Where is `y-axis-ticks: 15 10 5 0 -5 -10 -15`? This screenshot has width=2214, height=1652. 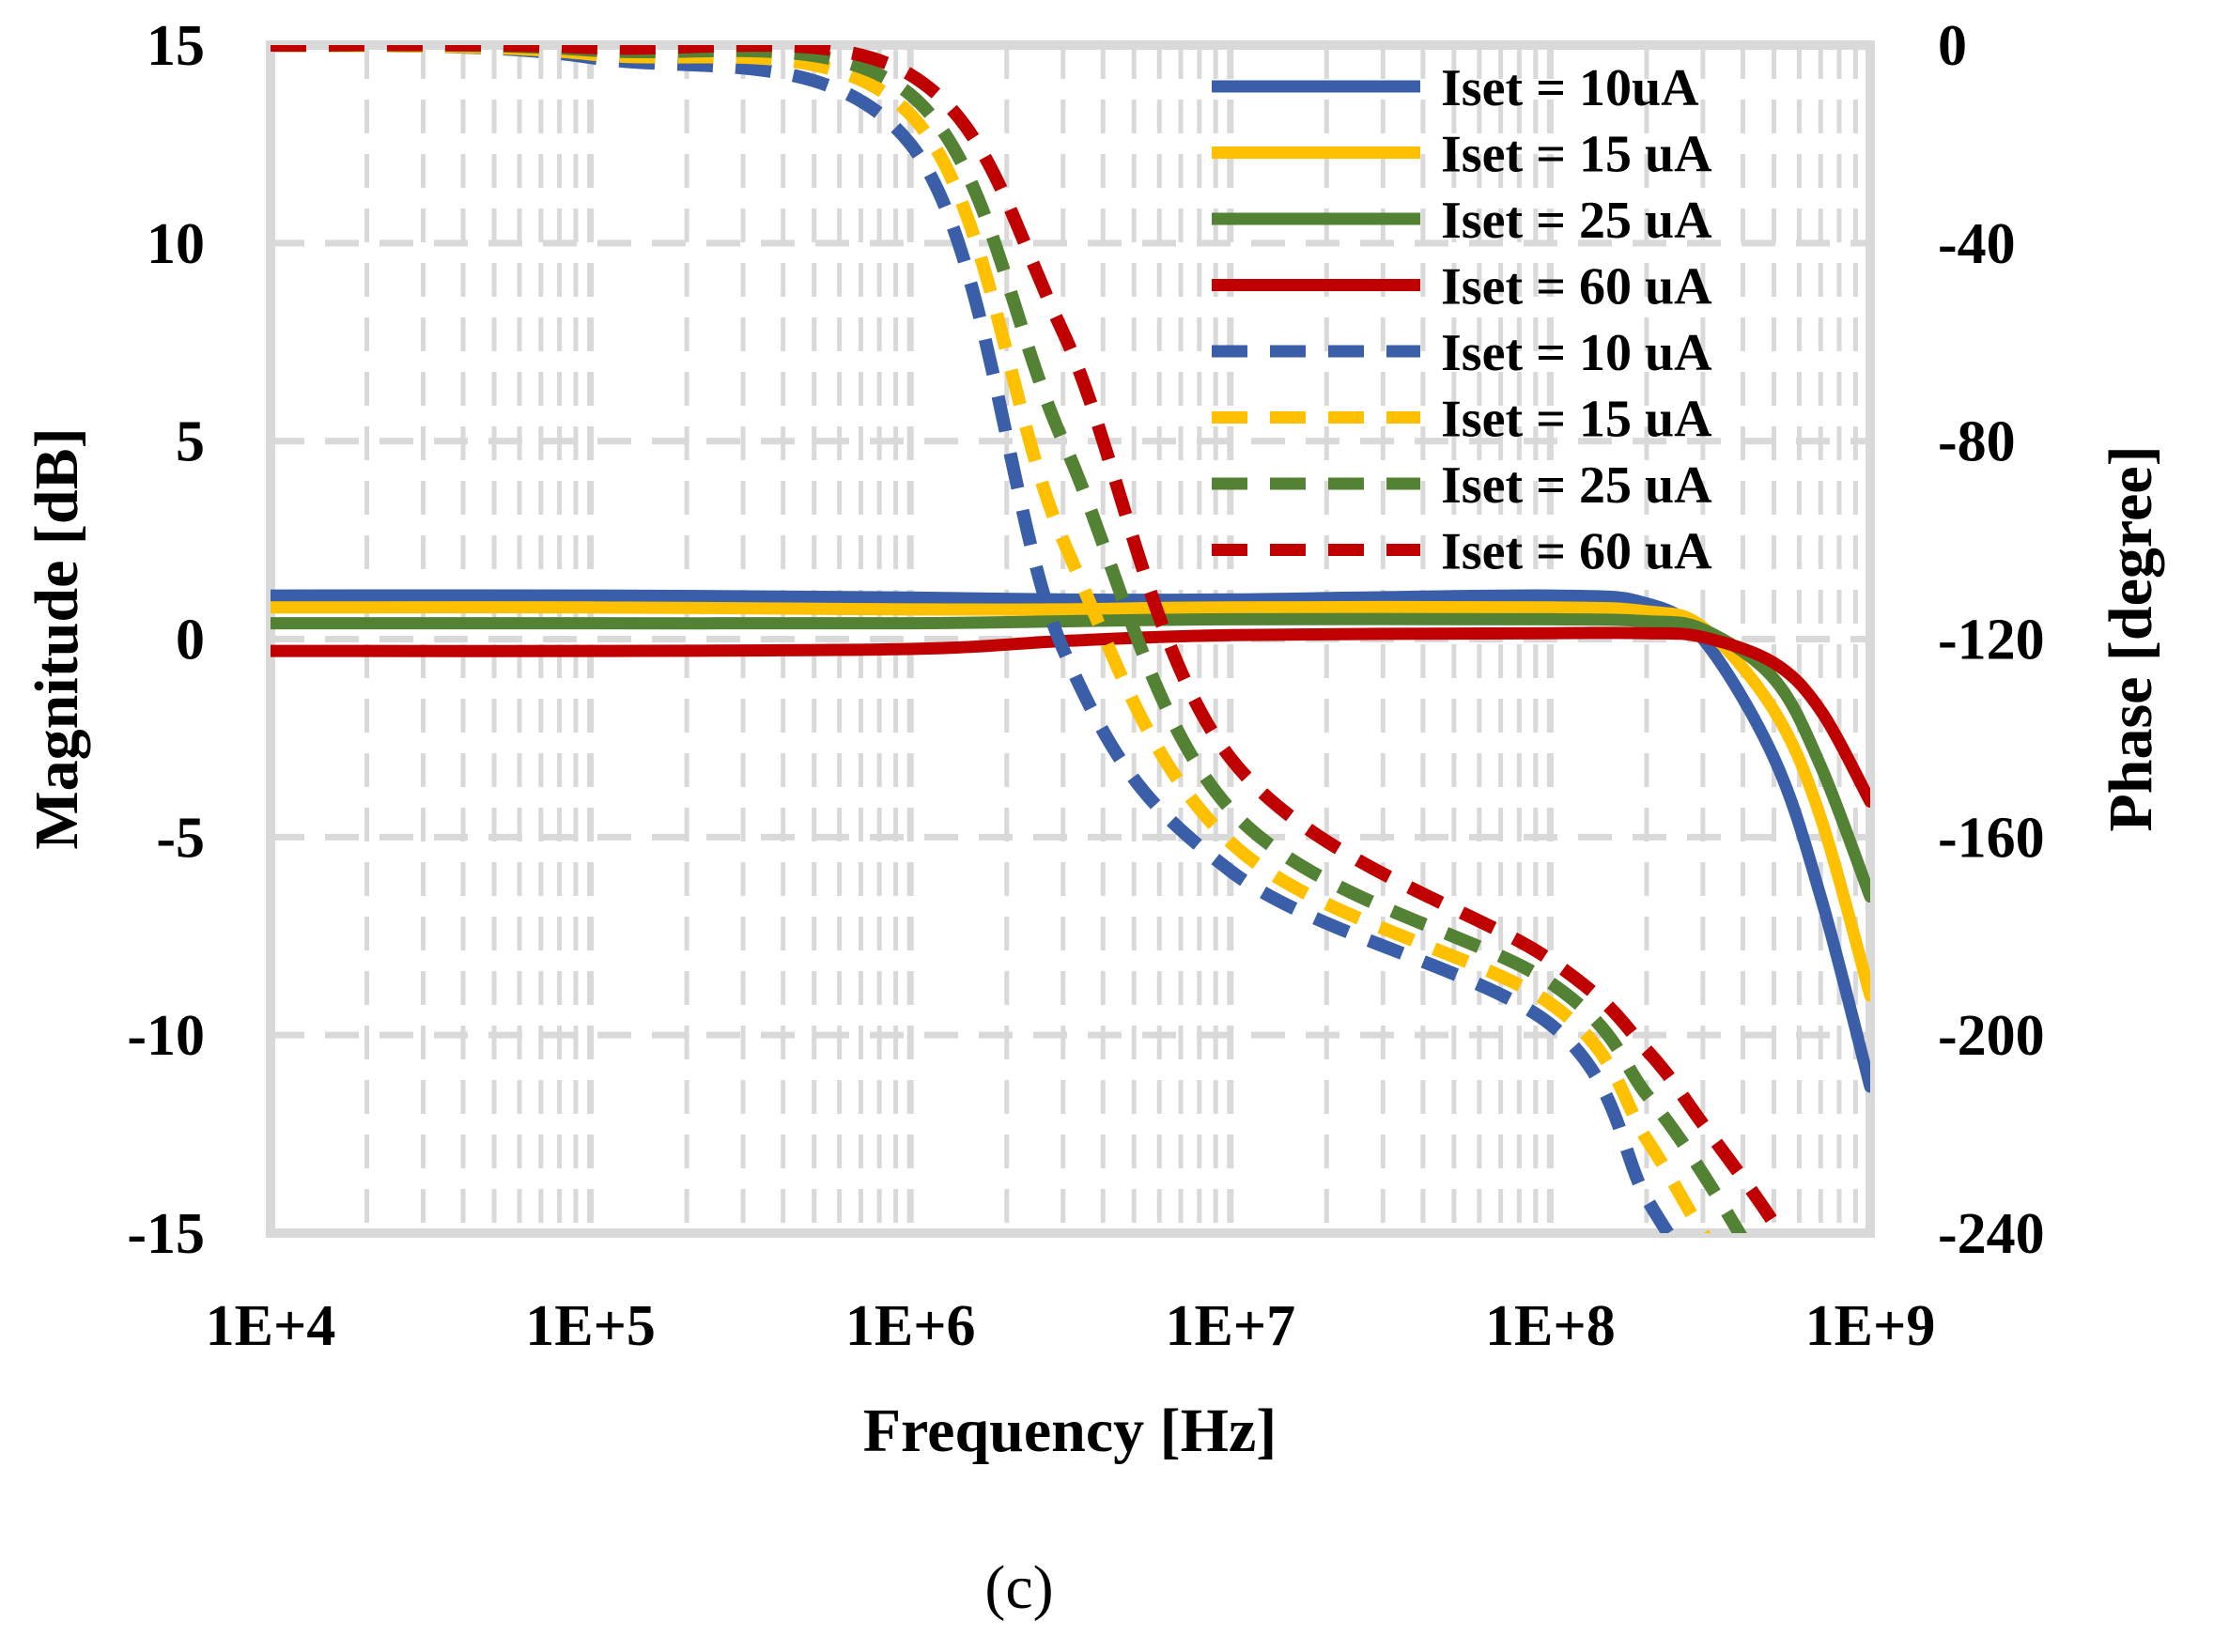 y-axis-ticks: 15 10 5 0 -5 -10 -15 is located at coordinates (166, 640).